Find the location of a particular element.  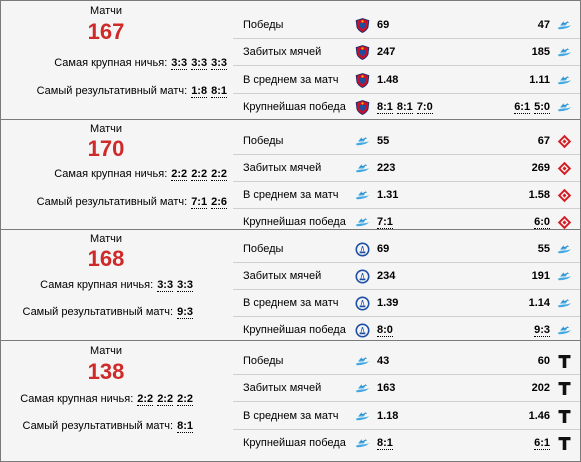

win-score-link: 7:0 is located at coordinates (424, 107).